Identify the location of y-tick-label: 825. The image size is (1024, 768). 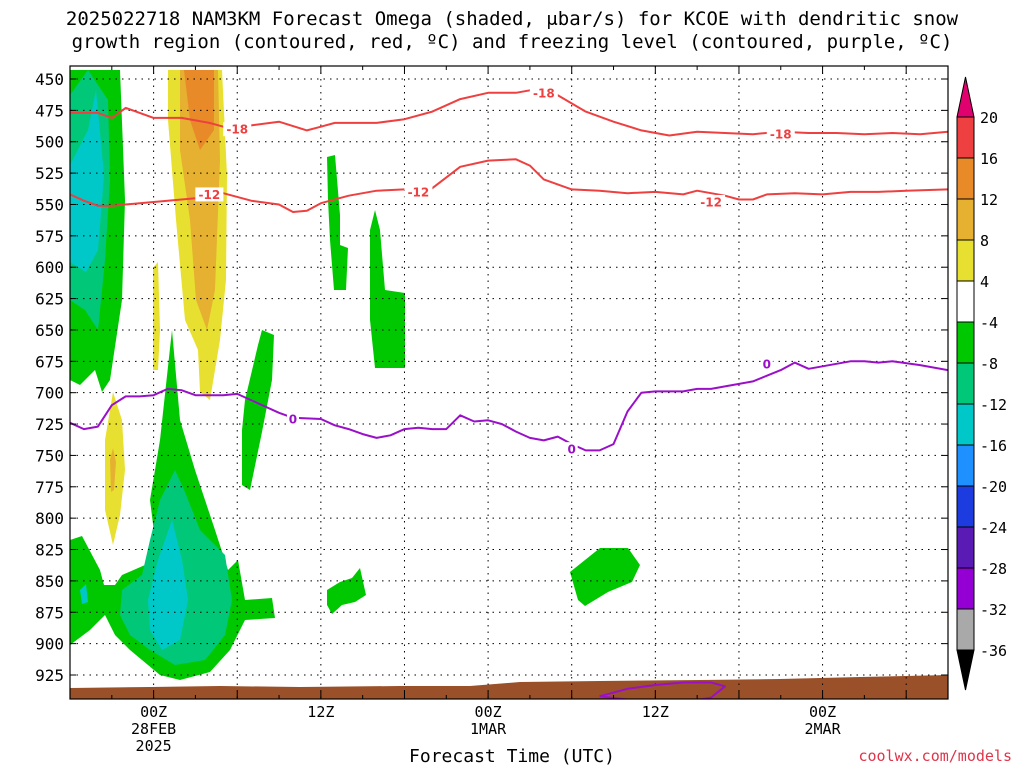
(49, 550).